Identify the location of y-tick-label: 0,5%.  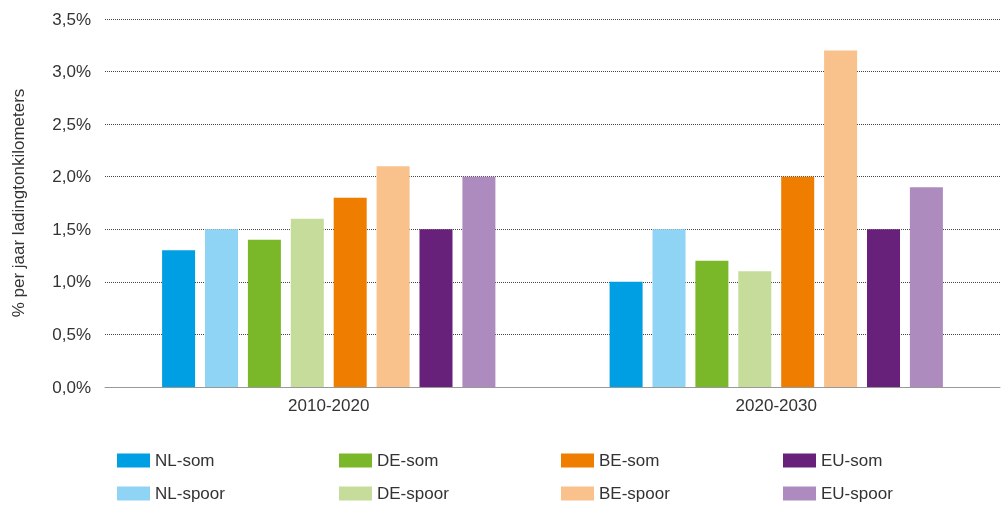
(71, 334).